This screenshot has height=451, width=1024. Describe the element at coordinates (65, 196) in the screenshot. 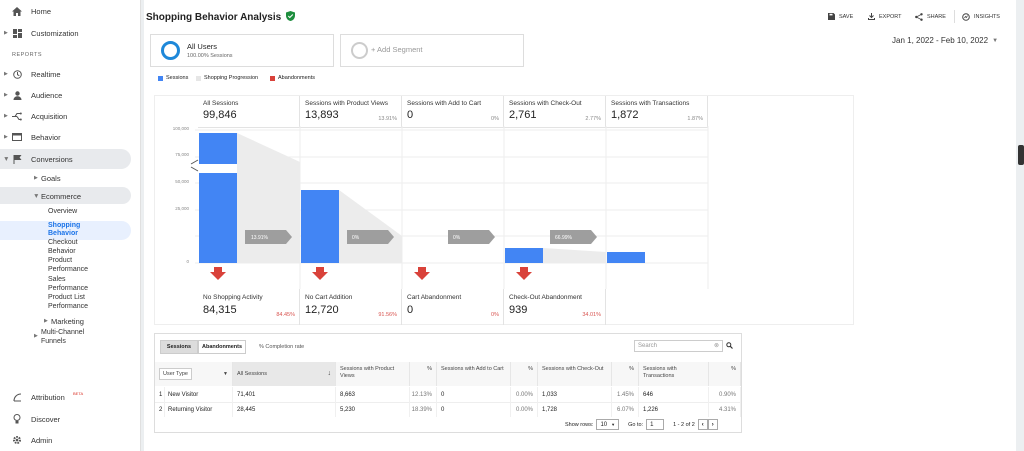

I see `nav-ecommerce: ▶ Ecommerce` at that location.